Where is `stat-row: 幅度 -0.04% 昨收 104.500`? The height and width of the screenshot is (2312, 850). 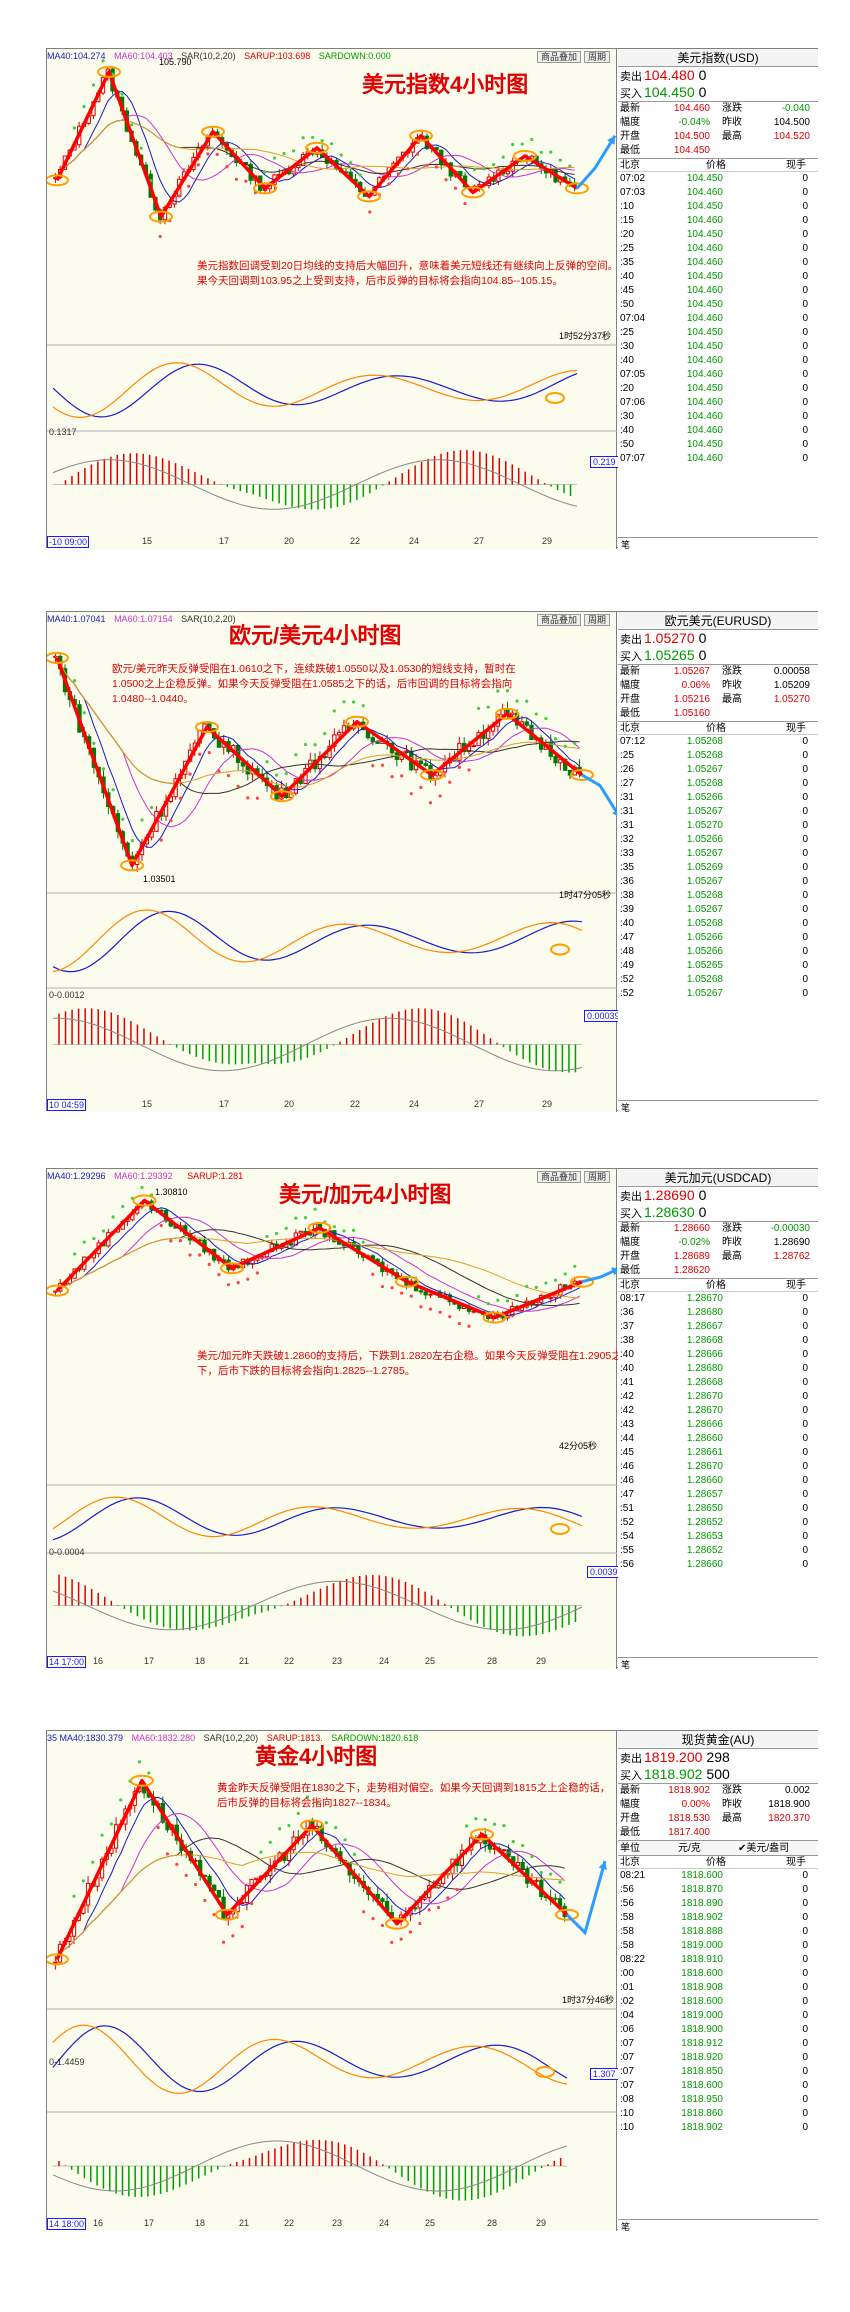
stat-row: 幅度 -0.04% 昨收 104.500 is located at coordinates (718, 123).